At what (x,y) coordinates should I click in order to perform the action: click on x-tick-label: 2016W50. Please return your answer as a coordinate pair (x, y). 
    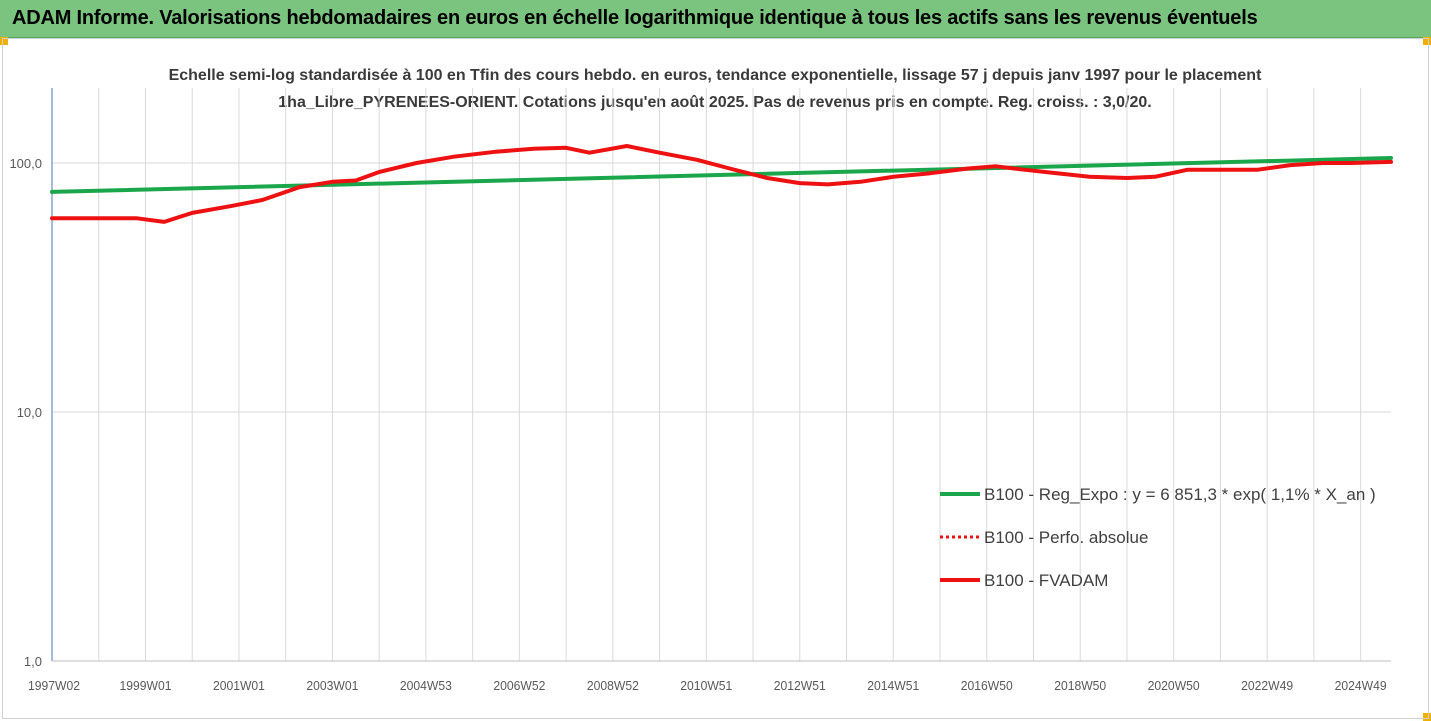
    Looking at the image, I should click on (987, 685).